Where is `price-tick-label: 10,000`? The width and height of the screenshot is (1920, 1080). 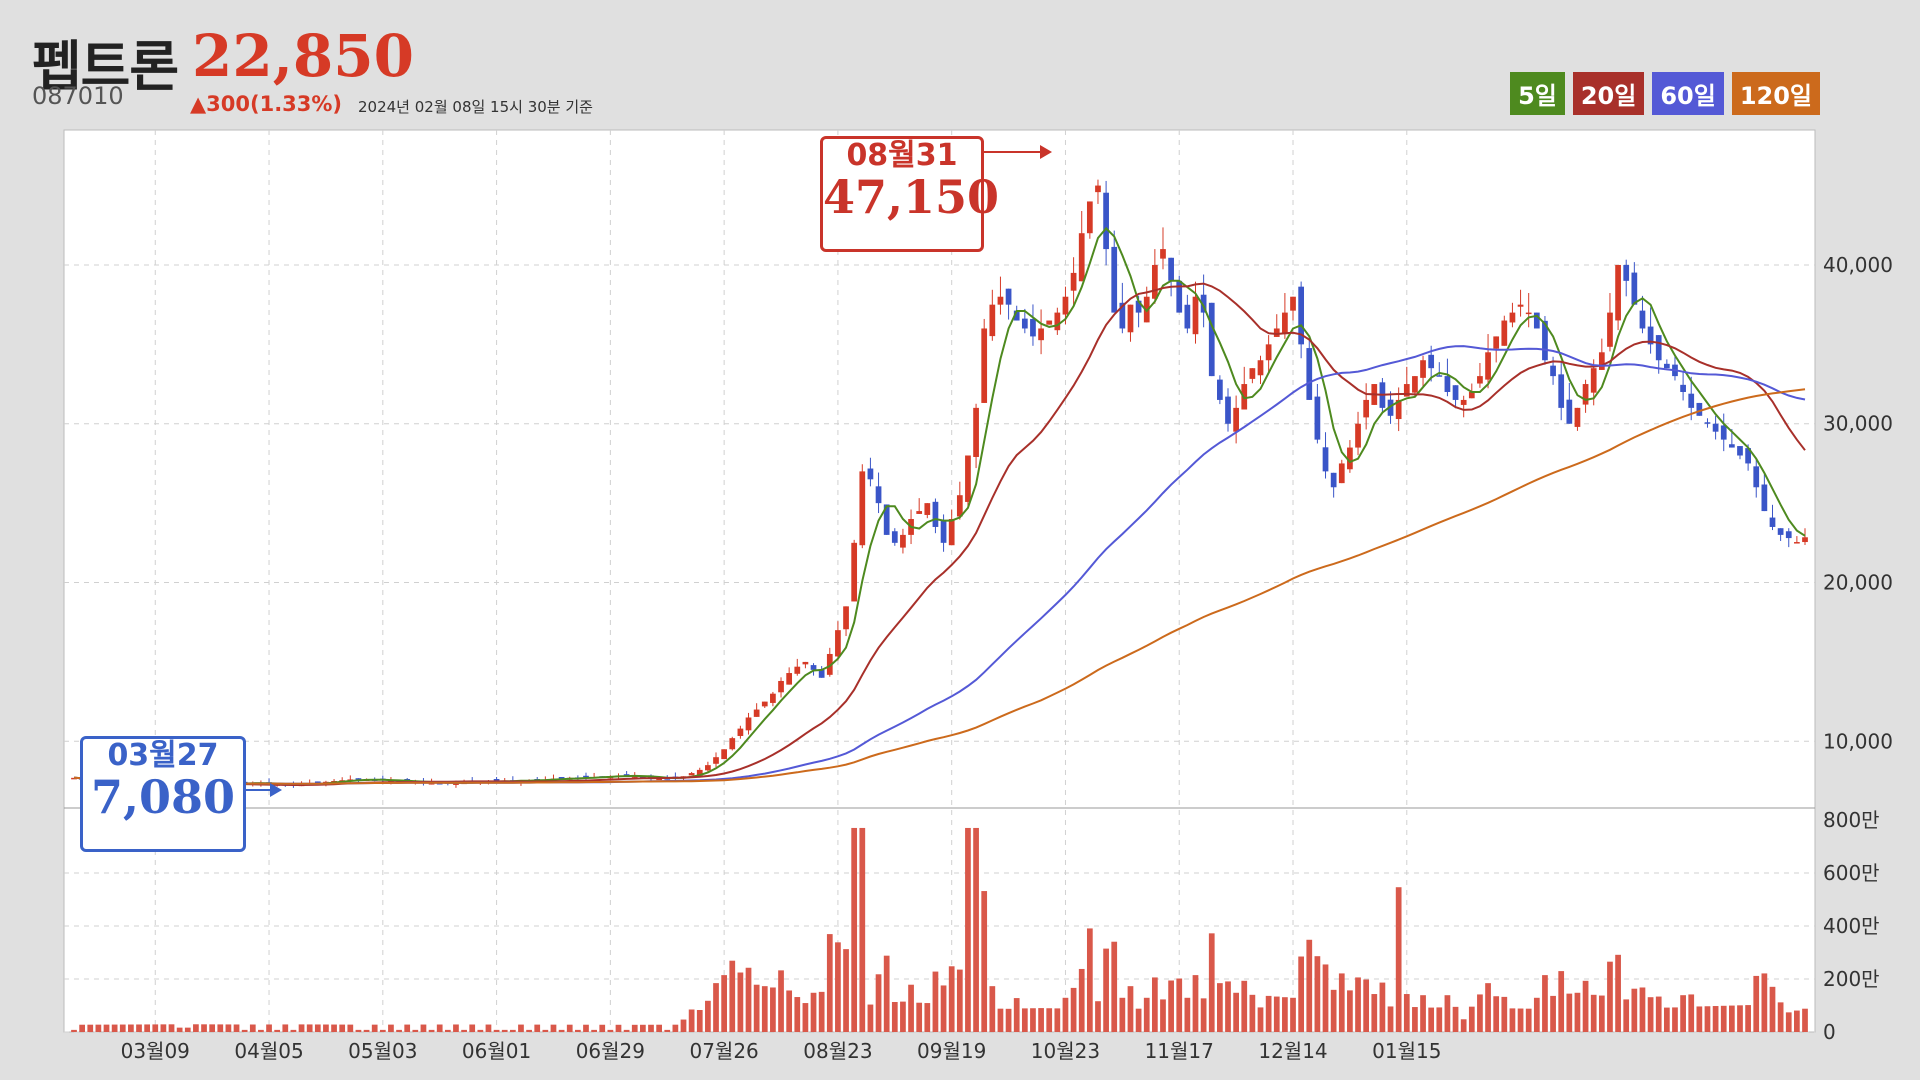 price-tick-label: 10,000 is located at coordinates (1858, 741).